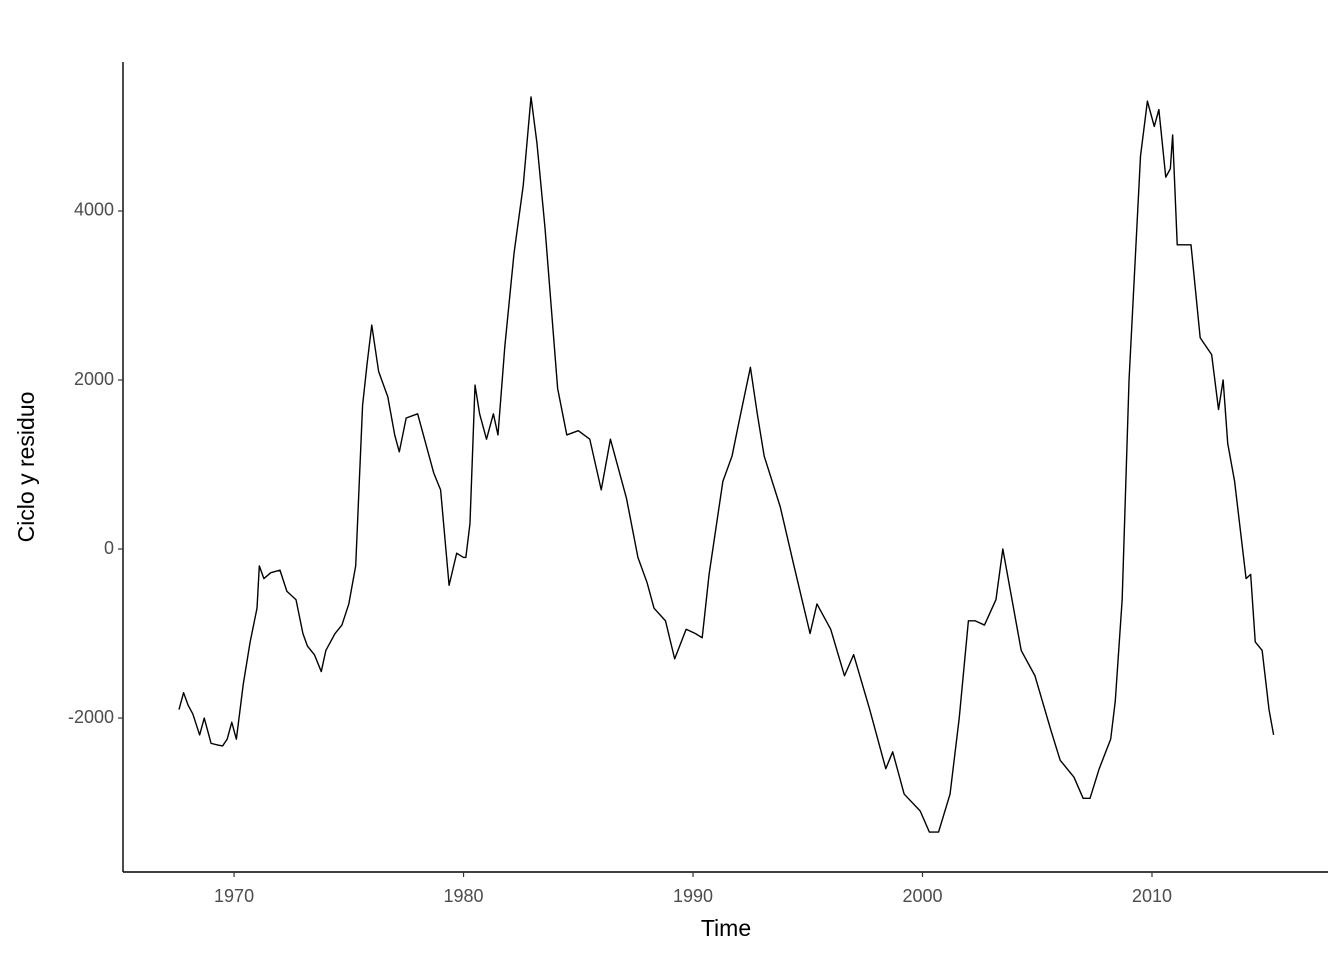  I want to click on y-tick-label: 4000, so click(94, 210).